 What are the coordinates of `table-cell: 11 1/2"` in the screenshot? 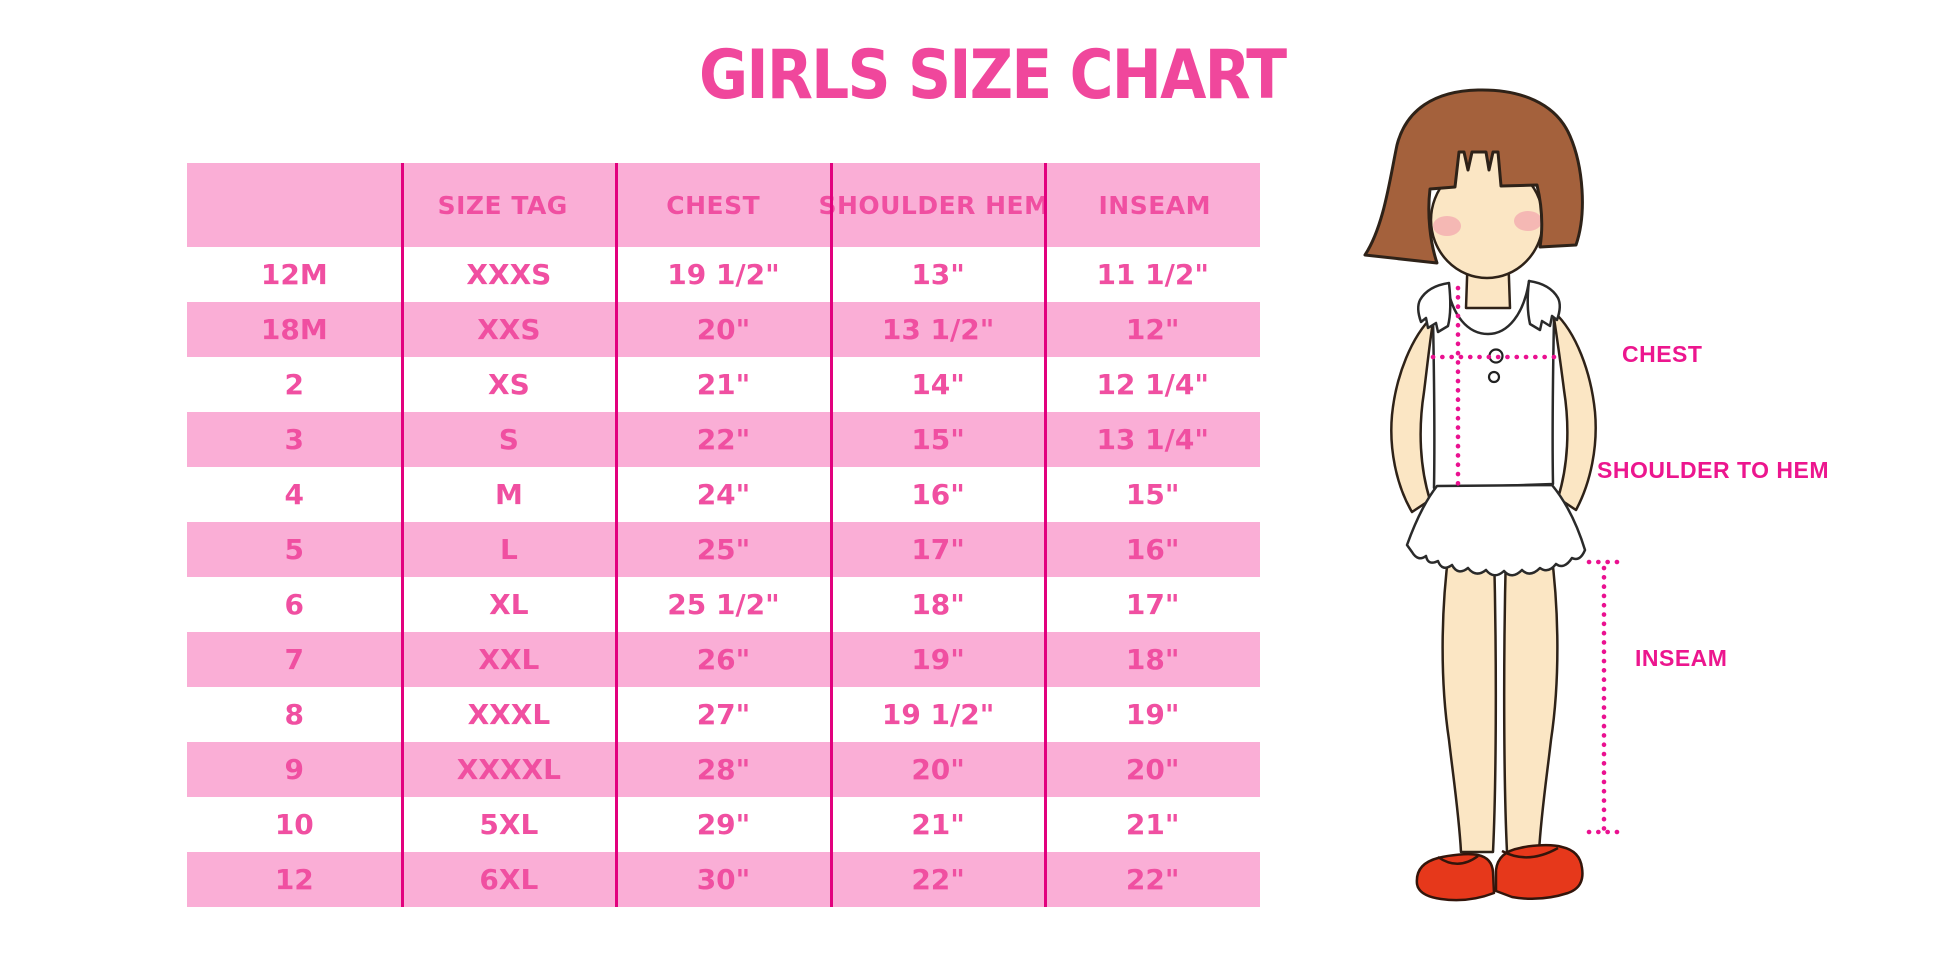 It's located at (1152, 274).